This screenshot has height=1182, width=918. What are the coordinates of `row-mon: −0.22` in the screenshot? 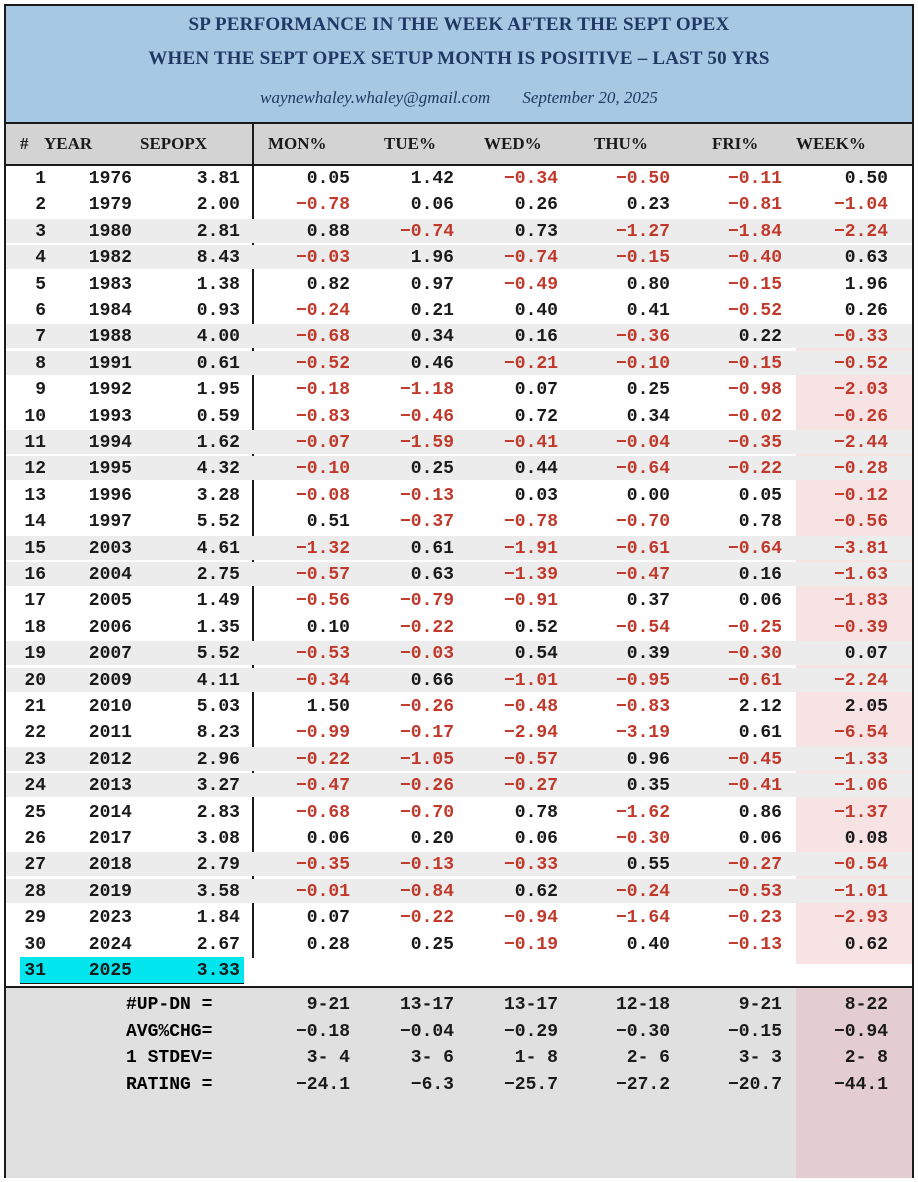 It's located at (322, 759).